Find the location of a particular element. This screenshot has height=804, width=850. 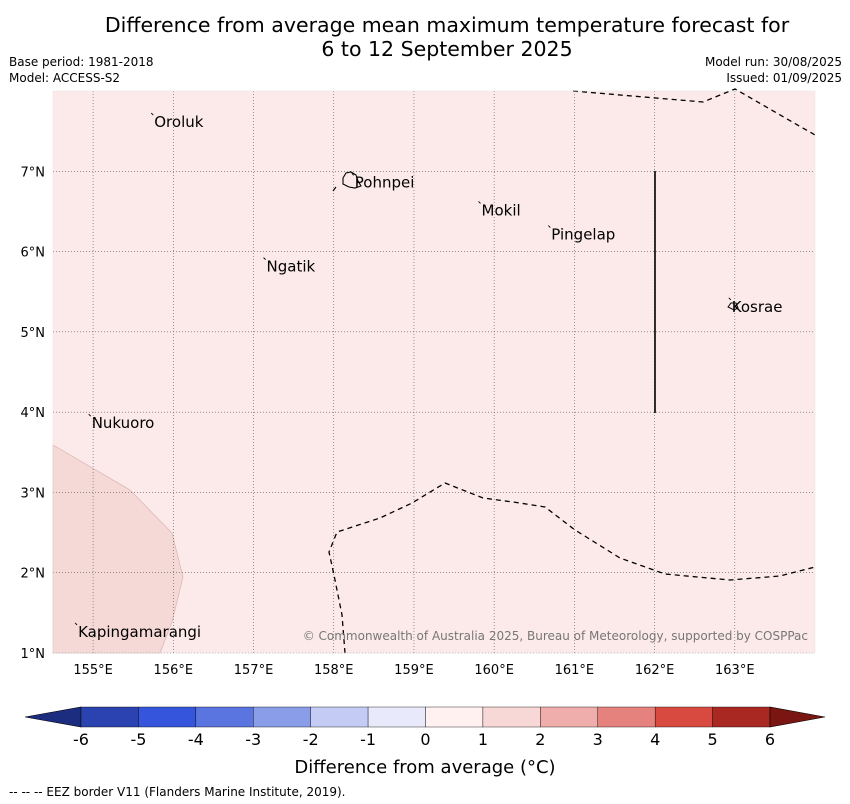

lat-label: 1°N is located at coordinates (33, 654).